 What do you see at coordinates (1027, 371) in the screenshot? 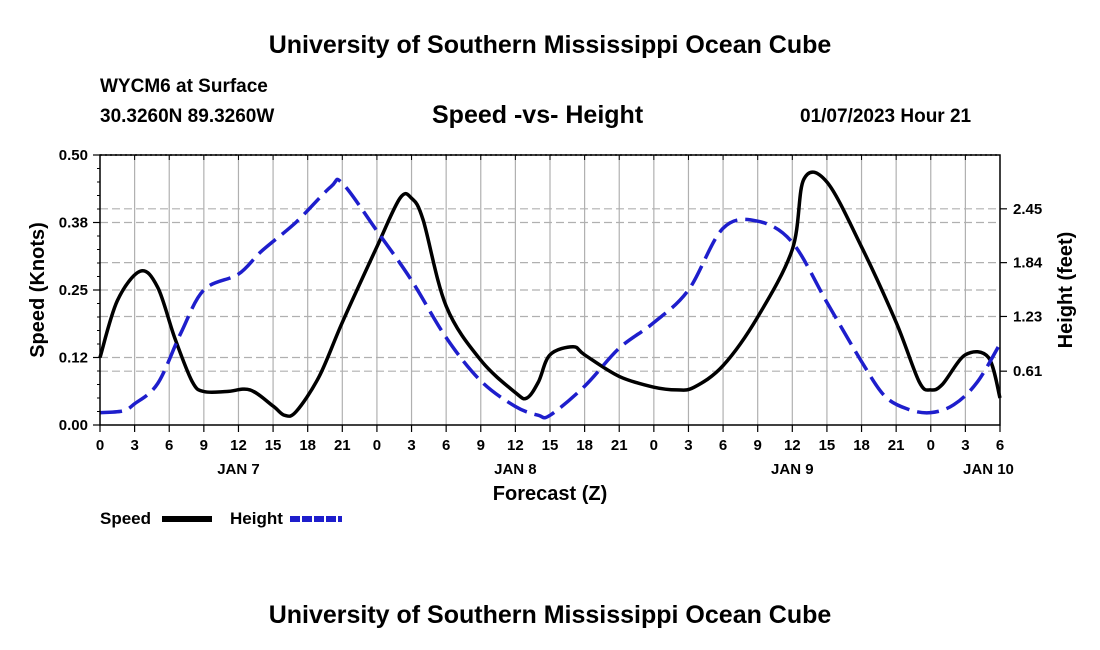
I see `y2-tick-label: 0.61` at bounding box center [1027, 371].